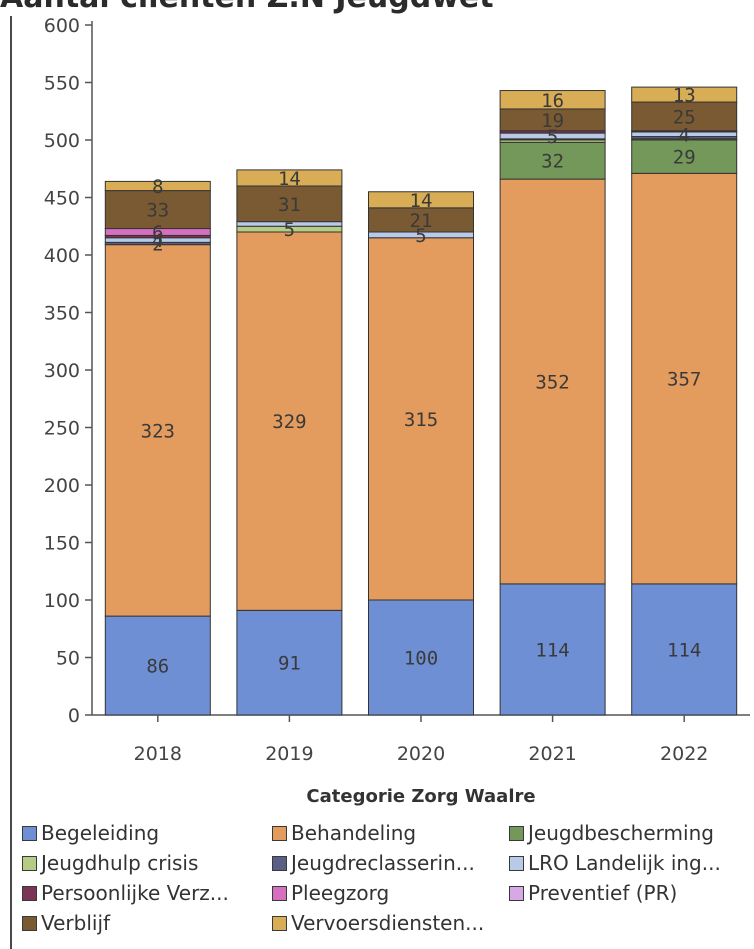 The width and height of the screenshot is (754, 949). I want to click on data-label: 357, so click(684, 380).